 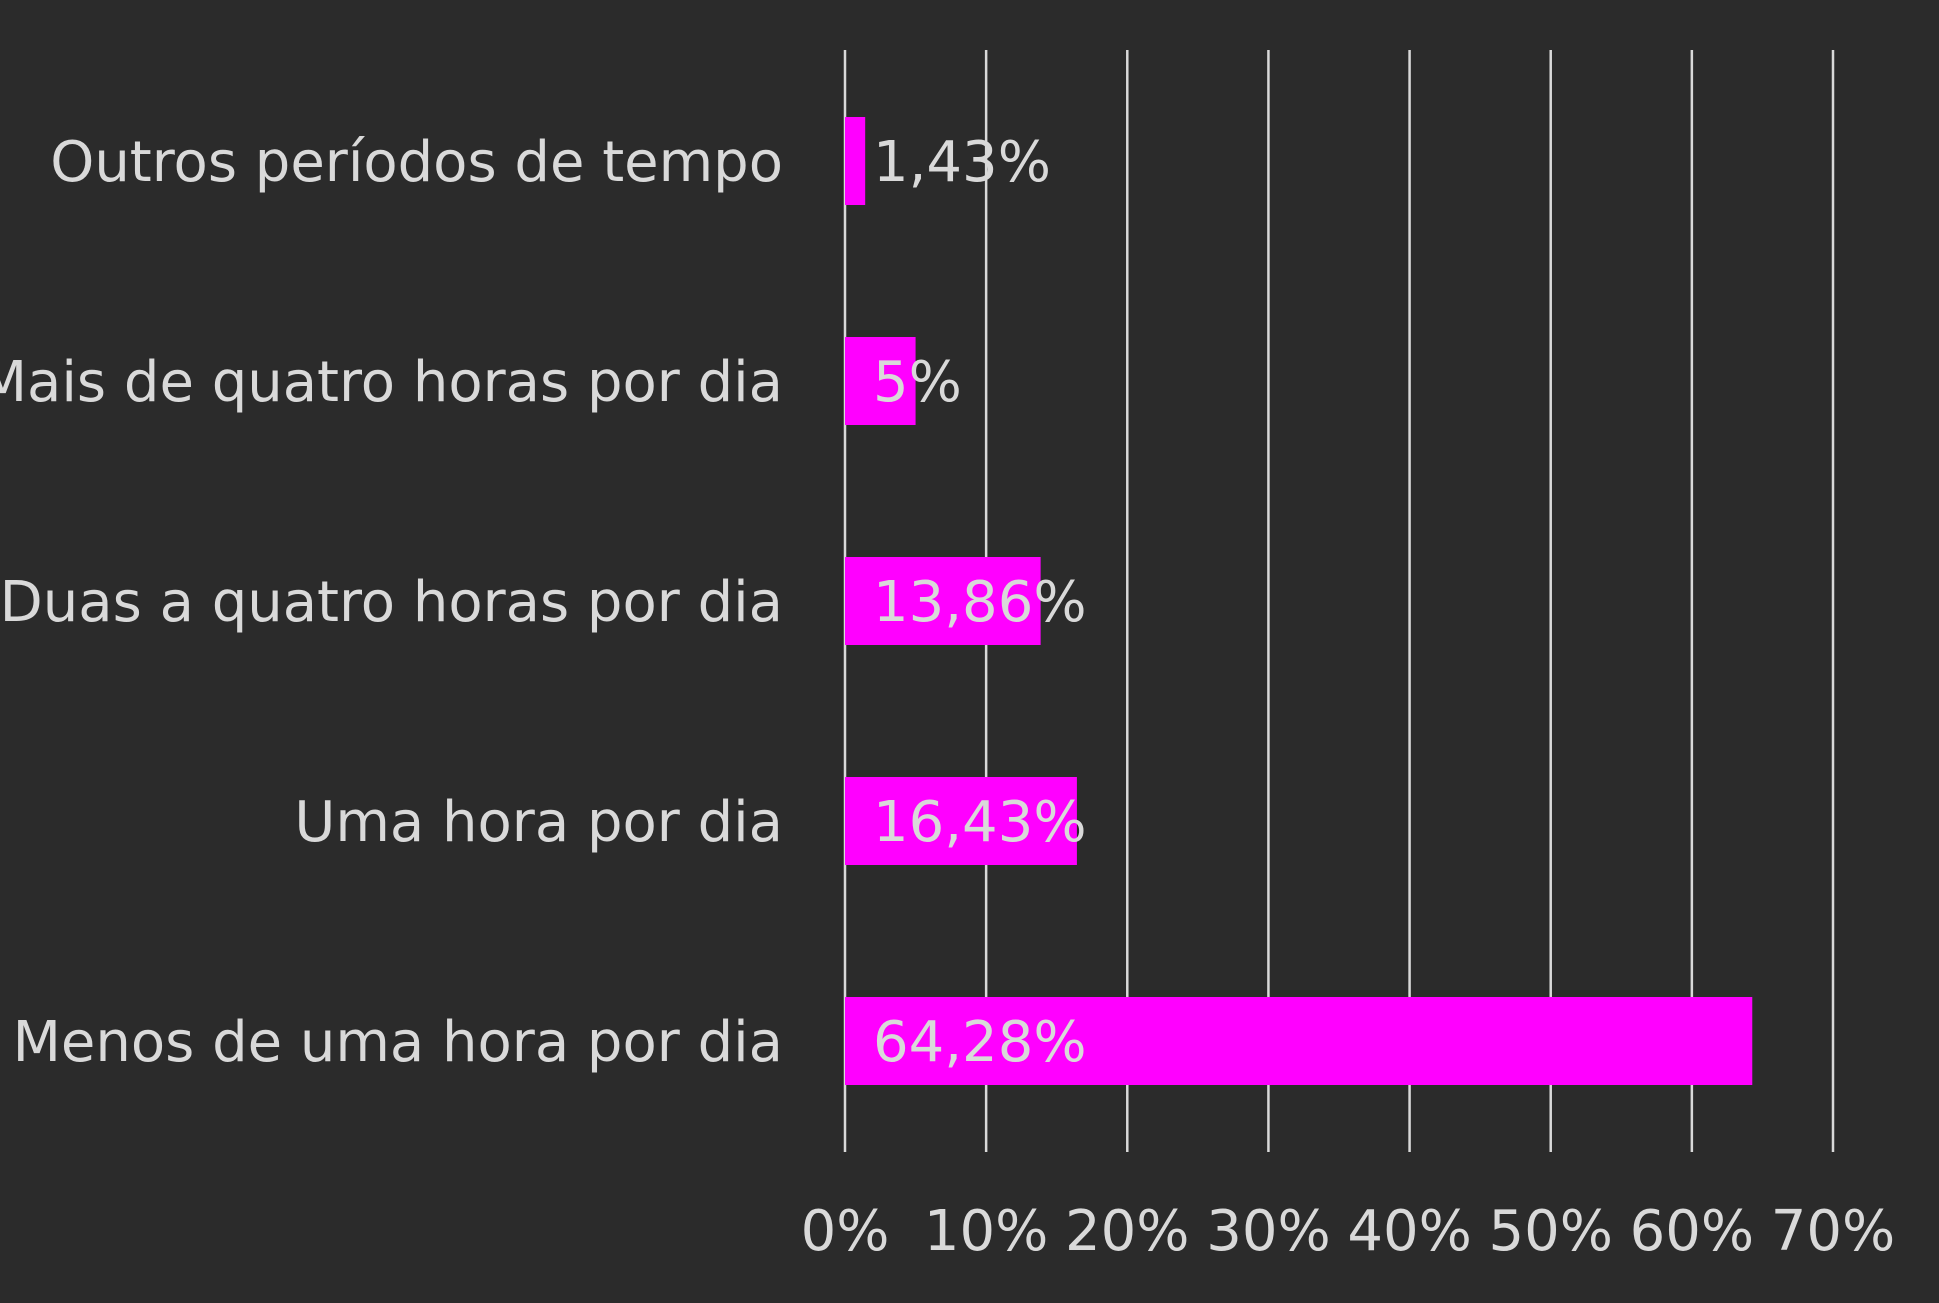 I want to click on category-label-0: Outros períodos de tempo, so click(x=416, y=162).